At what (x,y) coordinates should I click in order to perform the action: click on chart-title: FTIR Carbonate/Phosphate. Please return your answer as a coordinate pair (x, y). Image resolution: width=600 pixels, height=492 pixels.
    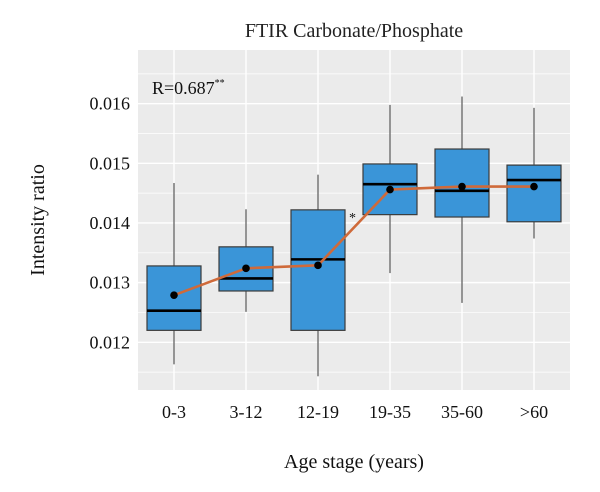
    Looking at the image, I should click on (354, 31).